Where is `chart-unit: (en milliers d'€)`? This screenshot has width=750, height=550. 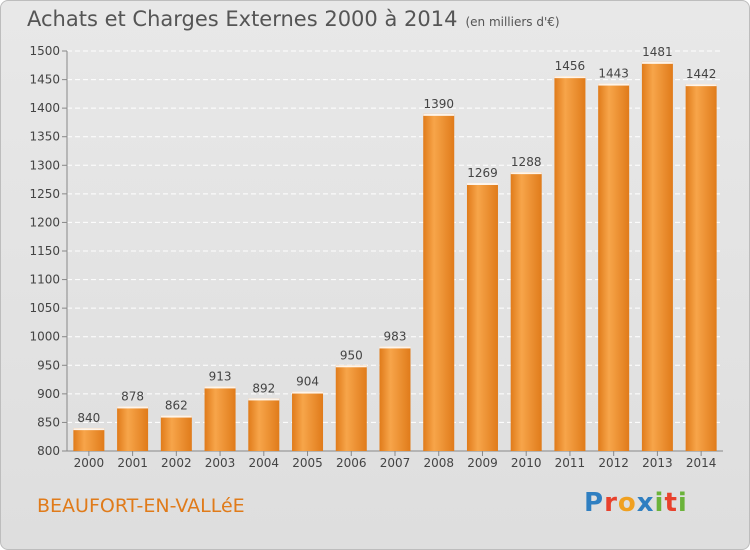
chart-unit: (en milliers d'€) is located at coordinates (512, 22).